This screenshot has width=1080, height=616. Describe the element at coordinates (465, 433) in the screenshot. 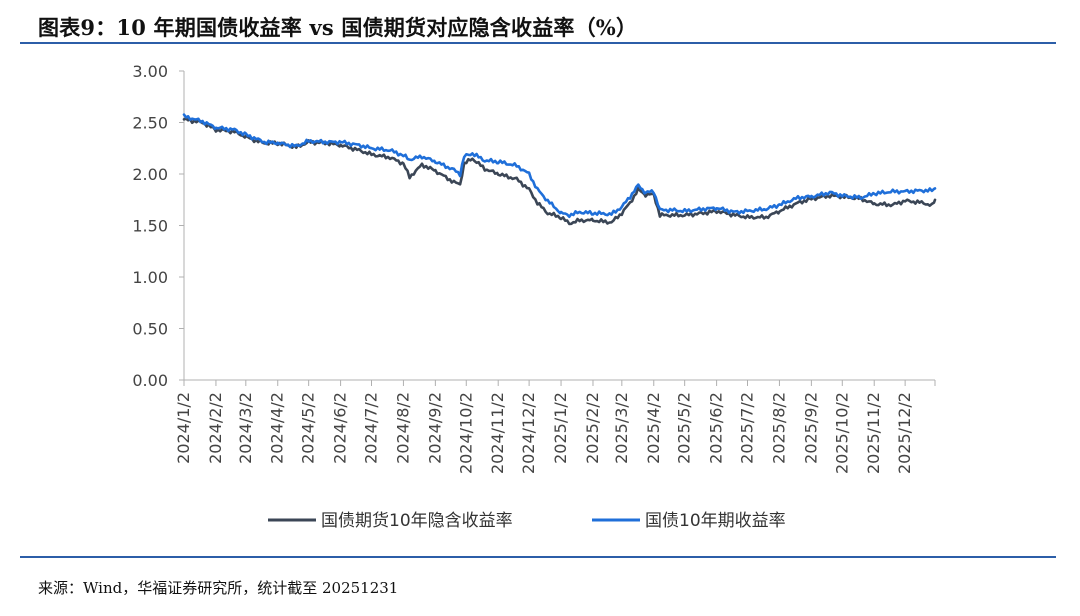

I see `x-tick-label: 2024/10/2` at that location.